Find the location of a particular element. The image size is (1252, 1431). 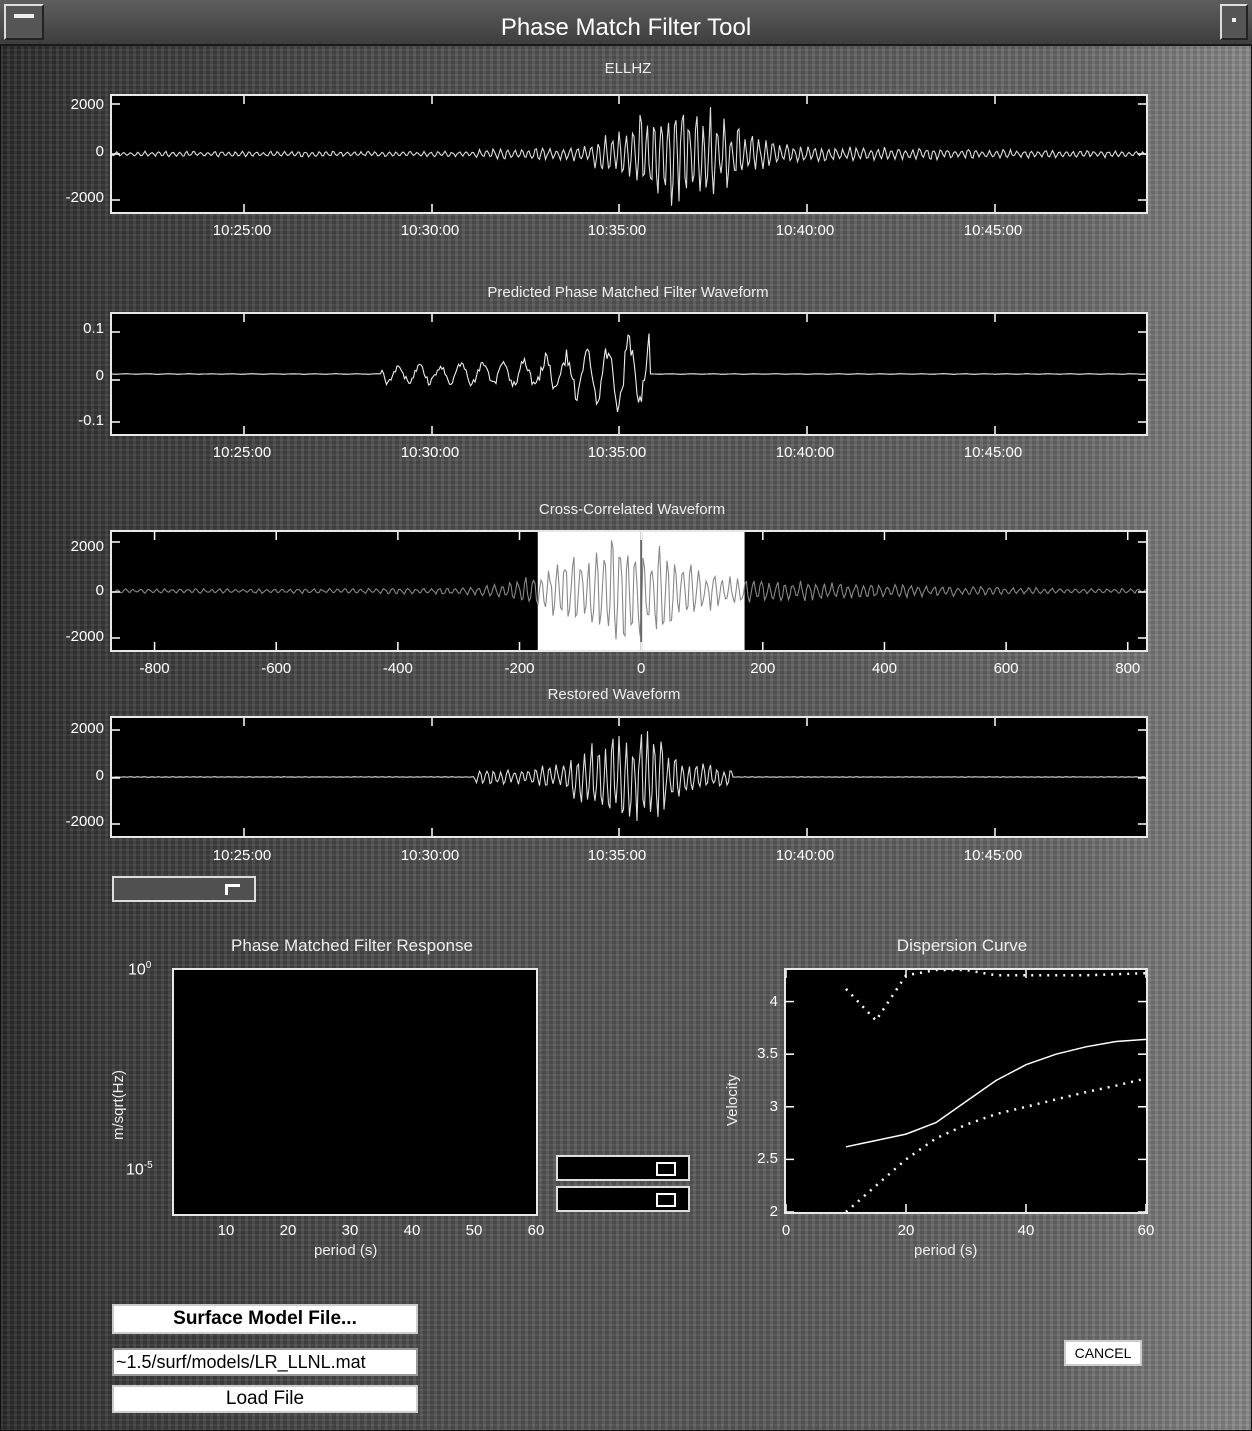

predicted-xtick: 10:35:00 is located at coordinates (617, 452).